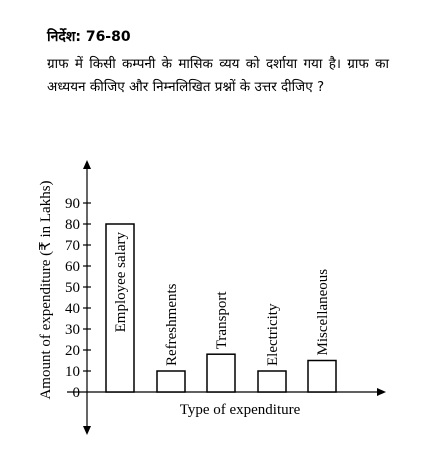 The width and height of the screenshot is (432, 452). I want to click on y-axis-arrow-down, so click(87, 430).